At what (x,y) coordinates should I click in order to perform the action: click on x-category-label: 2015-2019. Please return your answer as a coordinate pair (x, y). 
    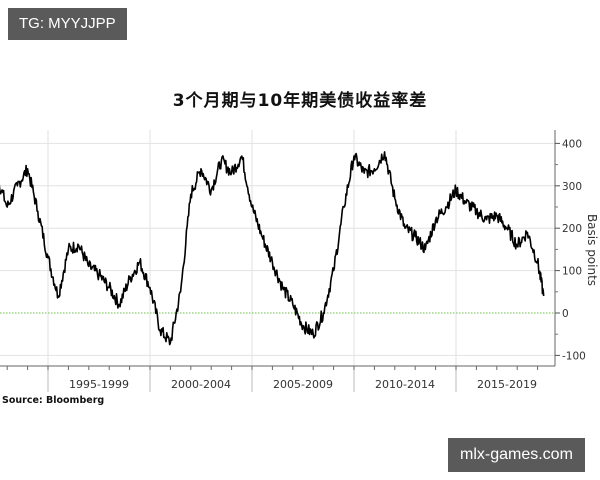
    Looking at the image, I should click on (507, 384).